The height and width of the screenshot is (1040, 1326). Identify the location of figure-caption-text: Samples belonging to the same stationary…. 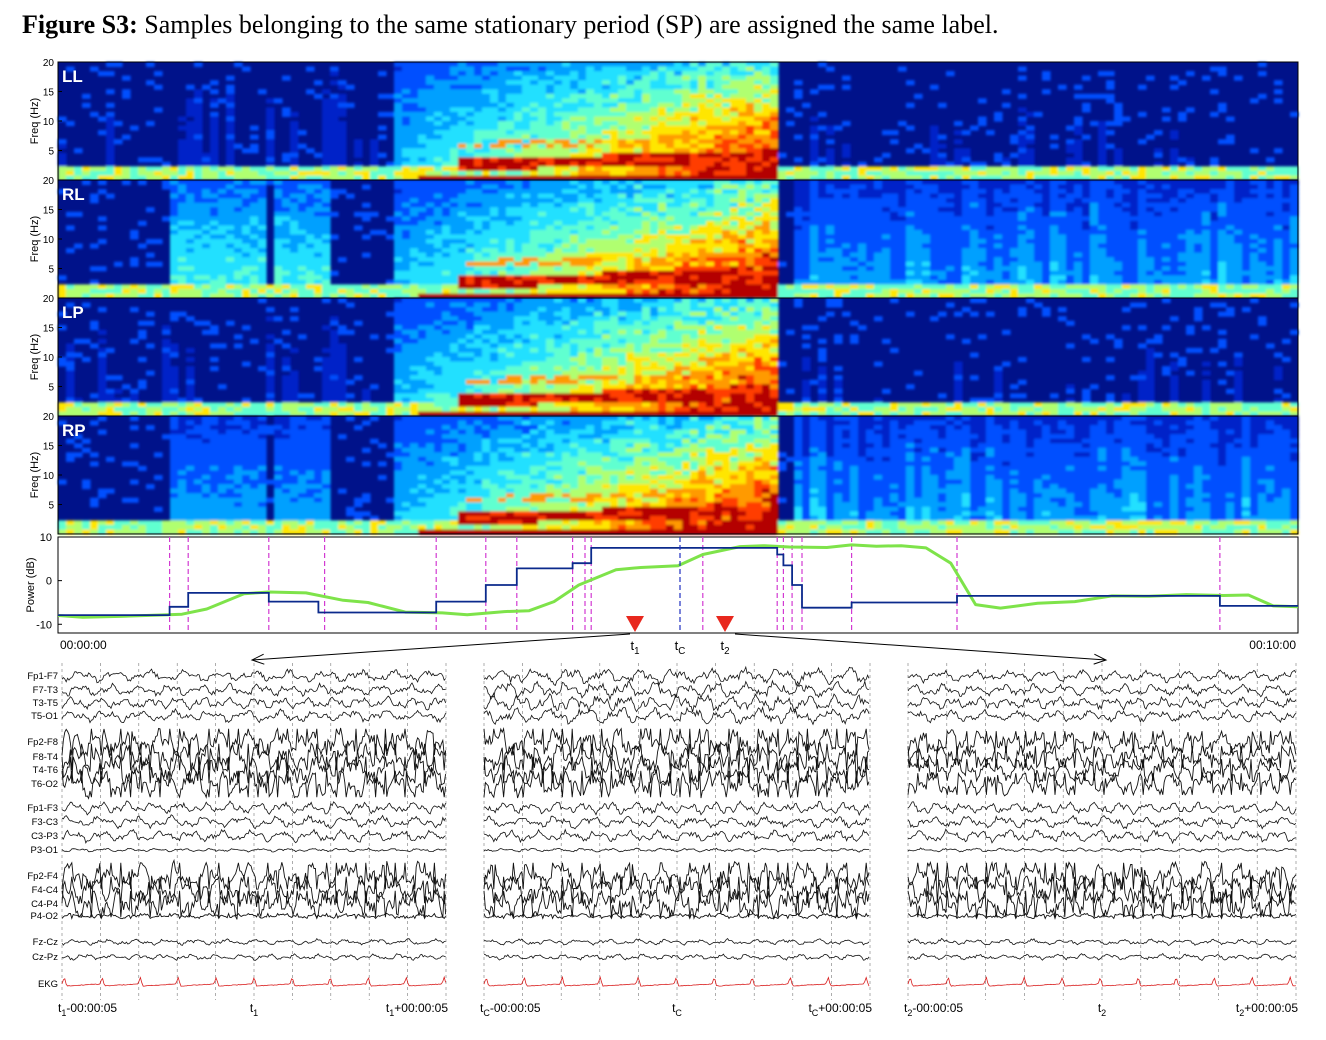
(568, 24).